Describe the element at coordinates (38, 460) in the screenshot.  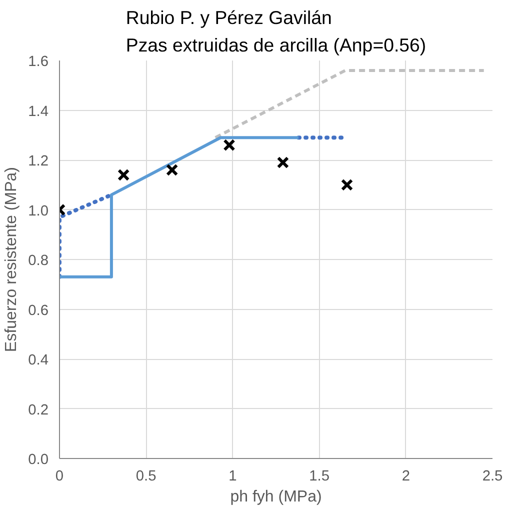
I see `y-tick-label: 0.0` at that location.